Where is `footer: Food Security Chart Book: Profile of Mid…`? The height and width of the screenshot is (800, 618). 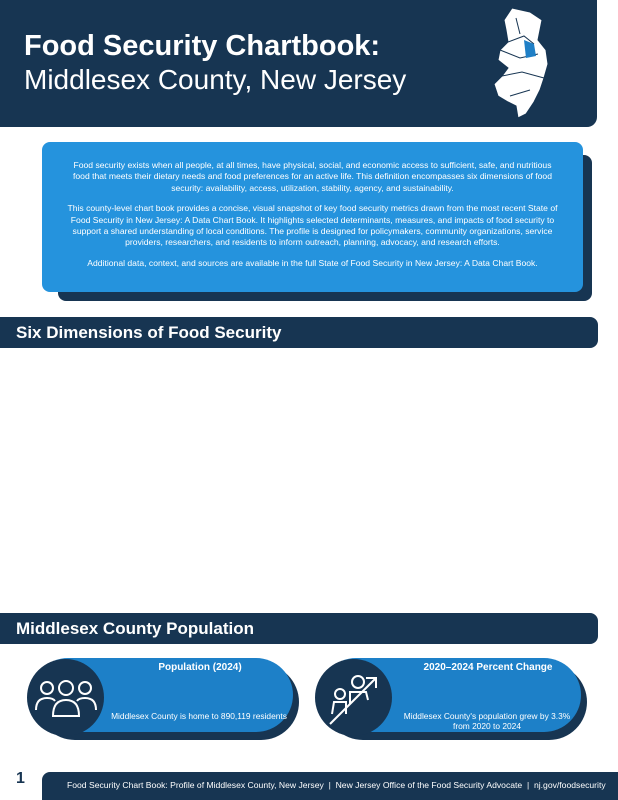 footer: Food Security Chart Book: Profile of Mid… is located at coordinates (330, 786).